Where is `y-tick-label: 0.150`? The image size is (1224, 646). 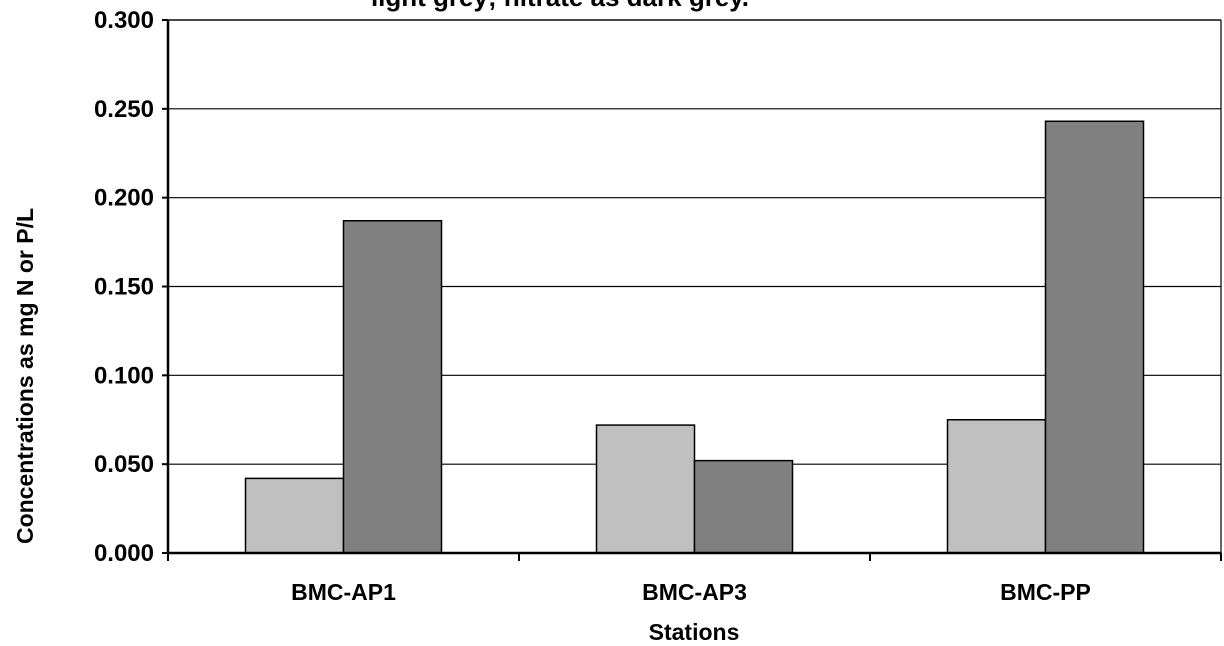
y-tick-label: 0.150 is located at coordinates (124, 287).